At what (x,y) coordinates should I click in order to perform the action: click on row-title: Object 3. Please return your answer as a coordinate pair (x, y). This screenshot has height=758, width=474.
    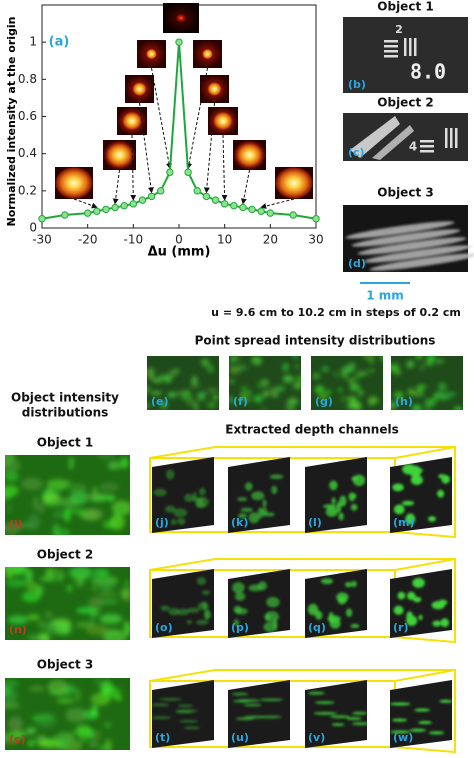
    Looking at the image, I should click on (65, 665).